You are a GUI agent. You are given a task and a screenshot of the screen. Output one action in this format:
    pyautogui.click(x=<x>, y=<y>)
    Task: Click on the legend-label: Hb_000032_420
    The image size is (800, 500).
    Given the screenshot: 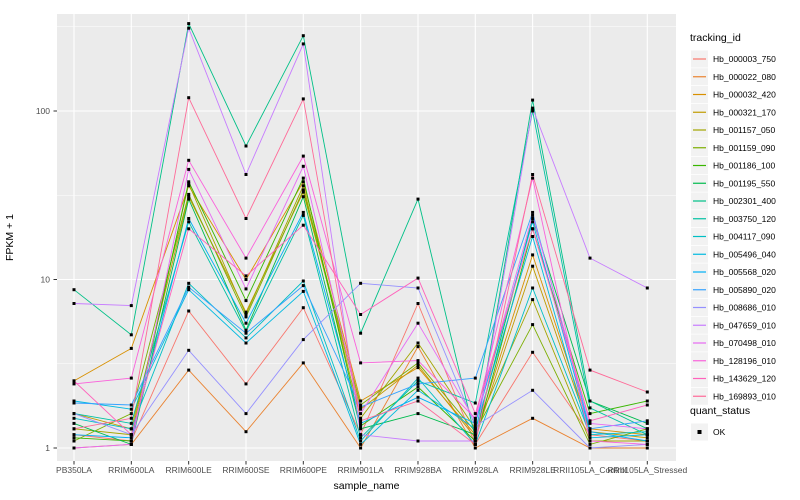 What is the action you would take?
    pyautogui.click(x=744, y=95)
    